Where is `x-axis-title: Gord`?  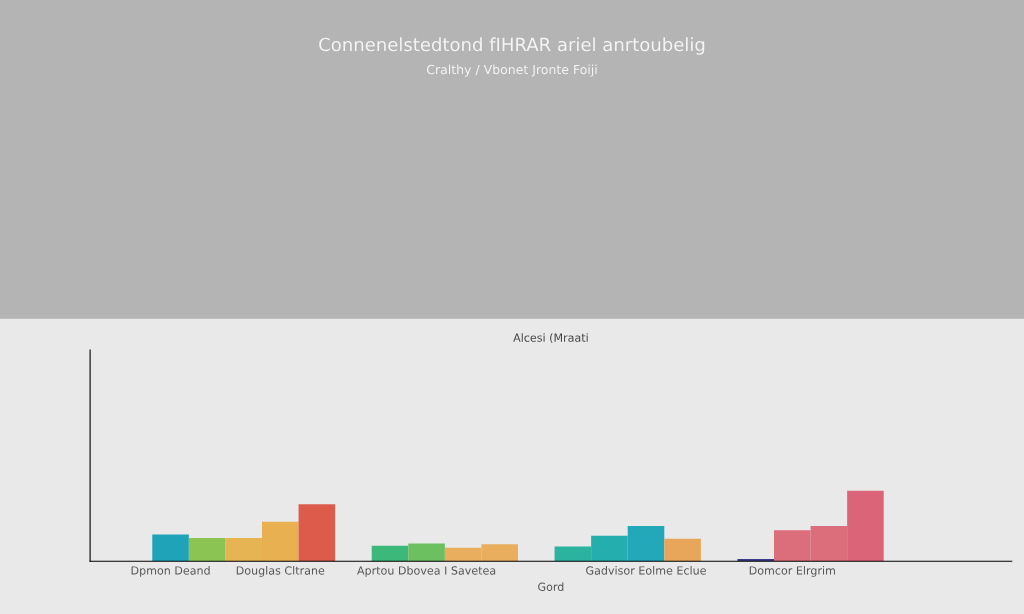 x-axis-title: Gord is located at coordinates (551, 586).